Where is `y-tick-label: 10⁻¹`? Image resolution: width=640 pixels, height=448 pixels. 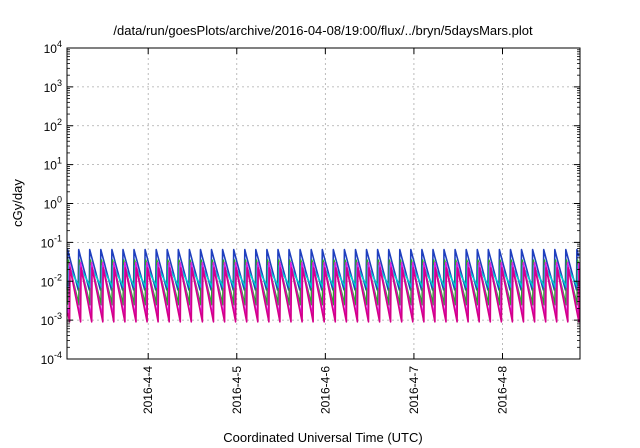
y-tick-label: 10⁻¹ is located at coordinates (51, 241).